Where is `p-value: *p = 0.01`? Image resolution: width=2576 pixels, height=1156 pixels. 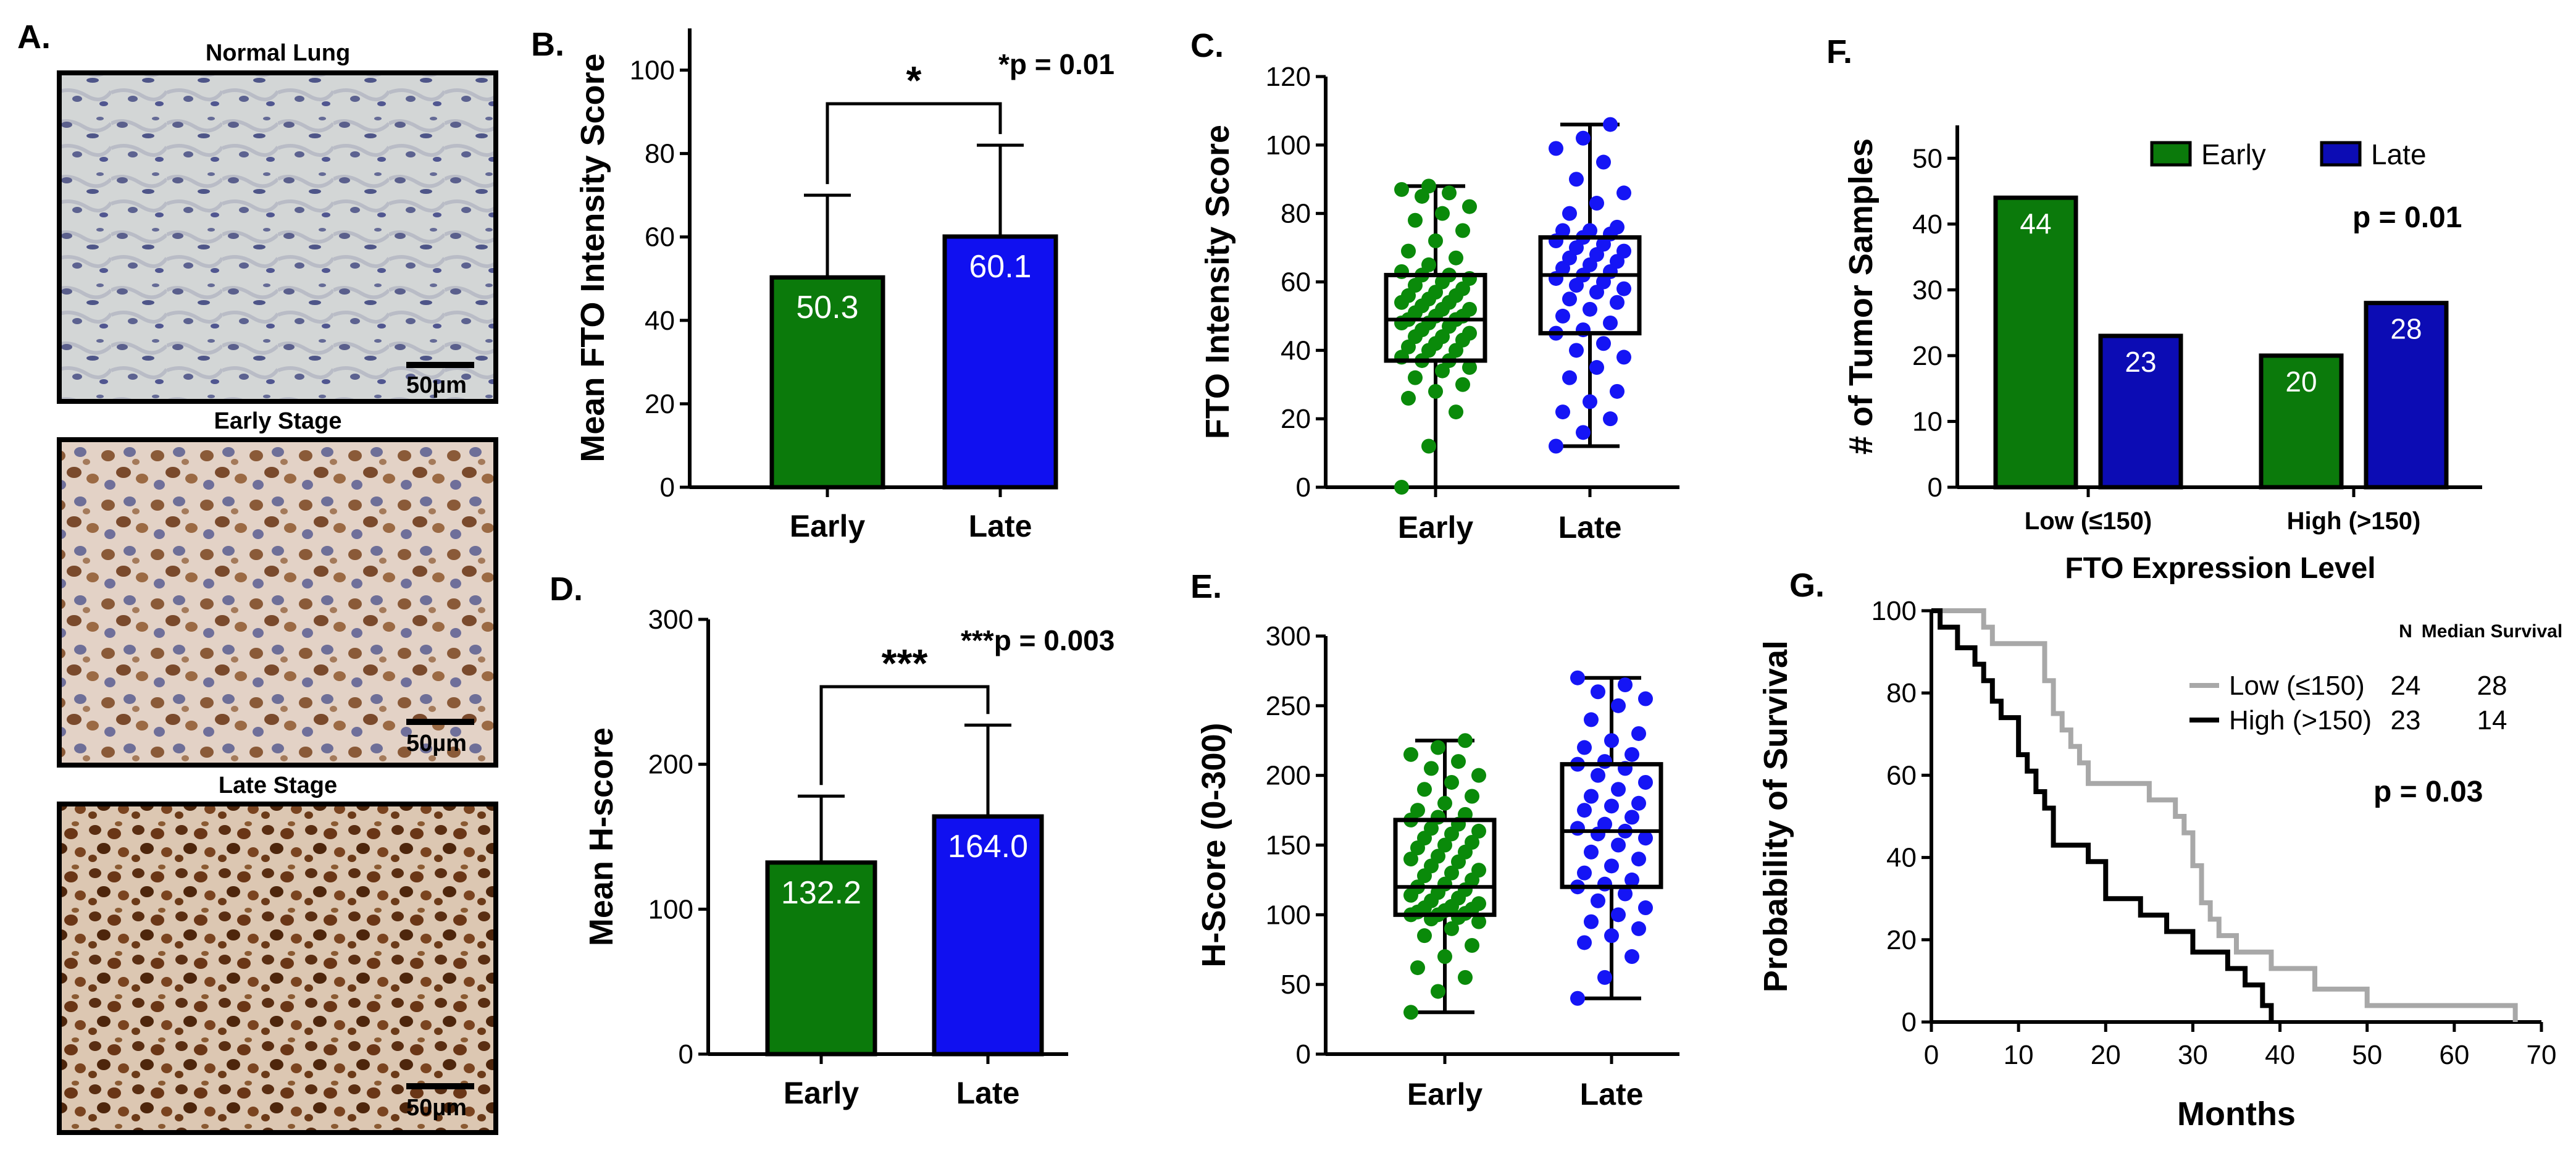 p-value: *p = 0.01 is located at coordinates (1056, 64).